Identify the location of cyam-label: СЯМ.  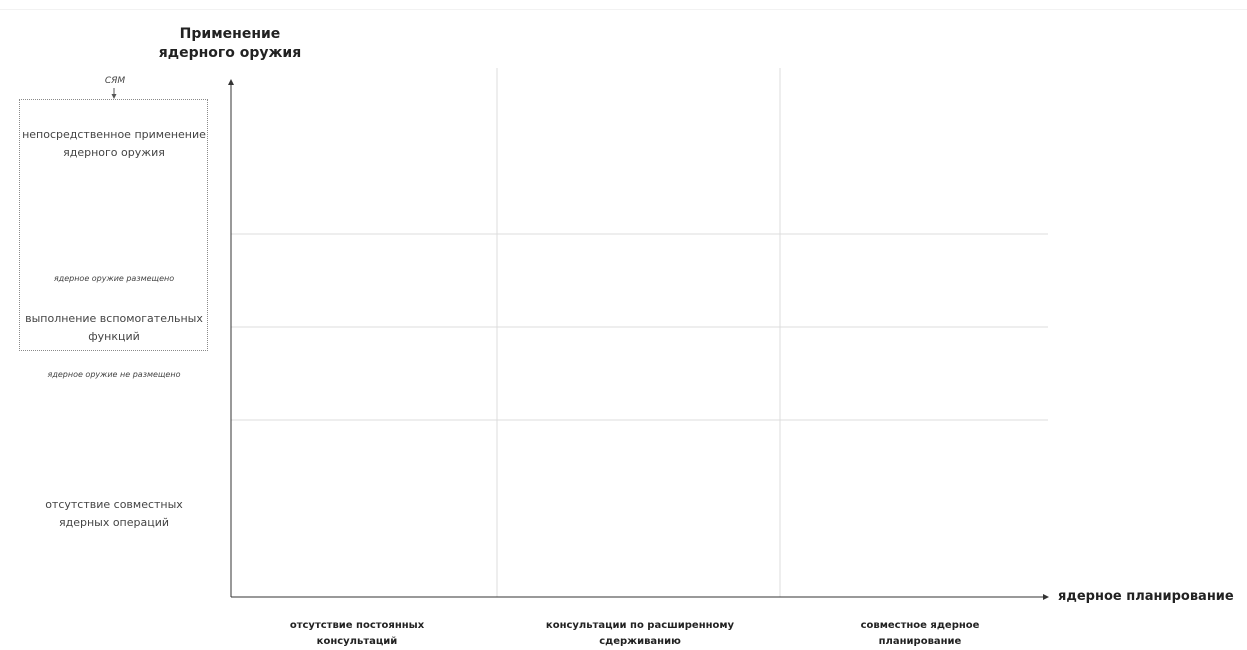
(115, 81).